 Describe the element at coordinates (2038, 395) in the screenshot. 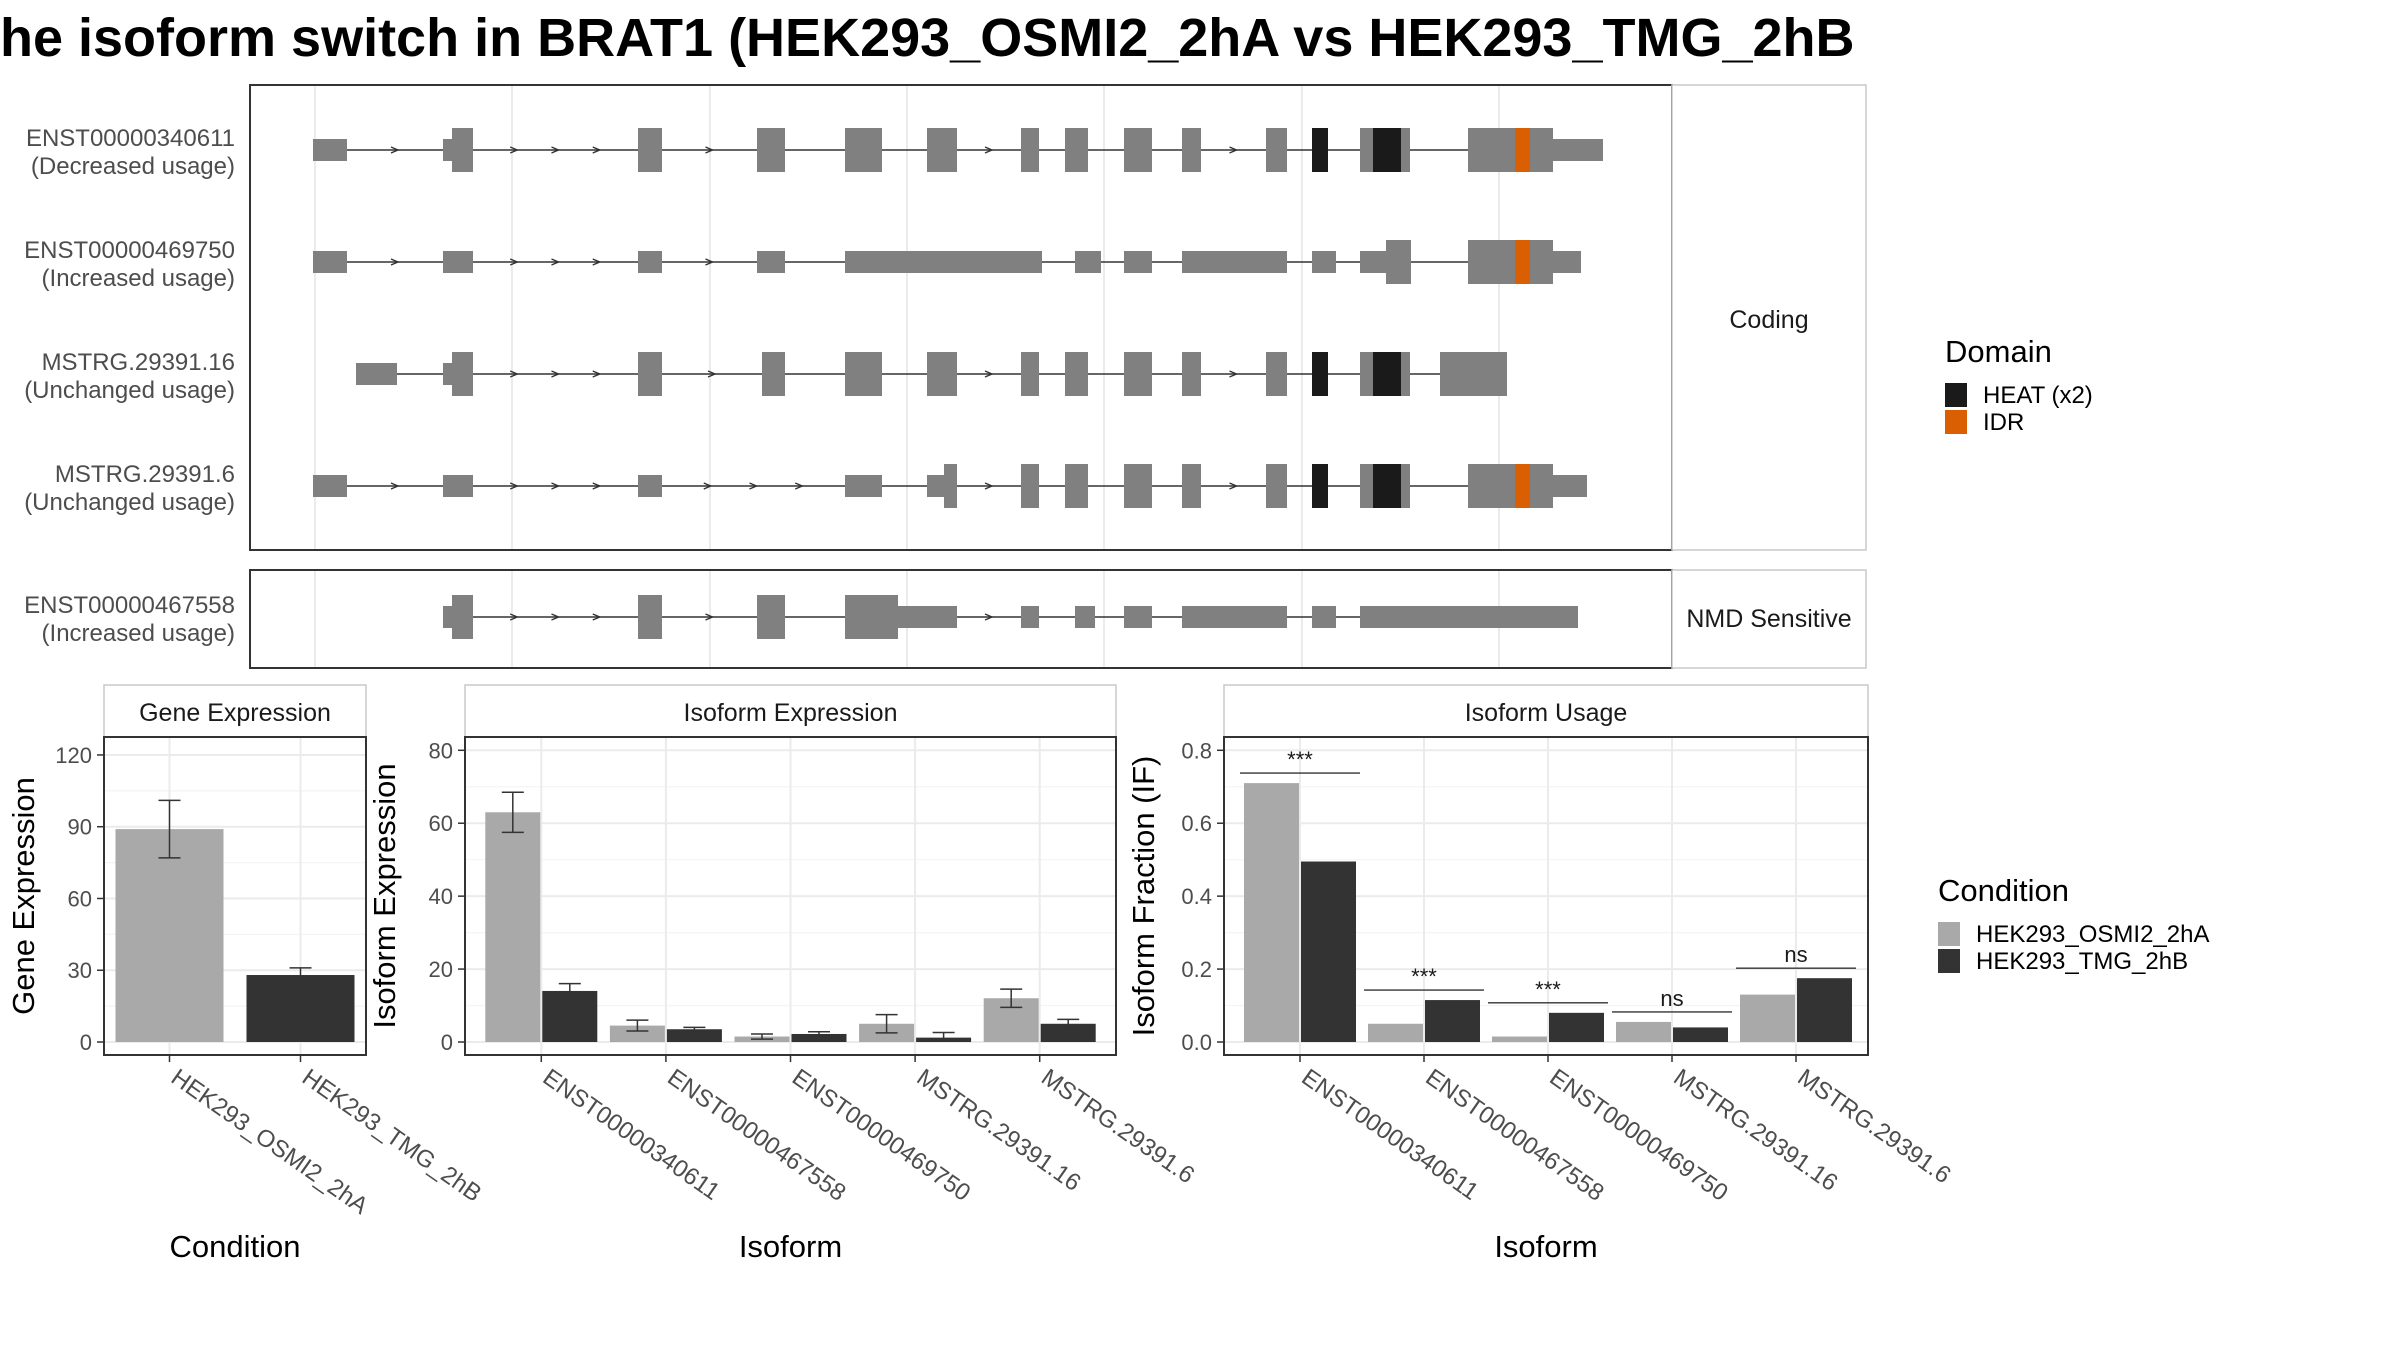

I see `domain-legend-label: HEAT (x2)` at that location.